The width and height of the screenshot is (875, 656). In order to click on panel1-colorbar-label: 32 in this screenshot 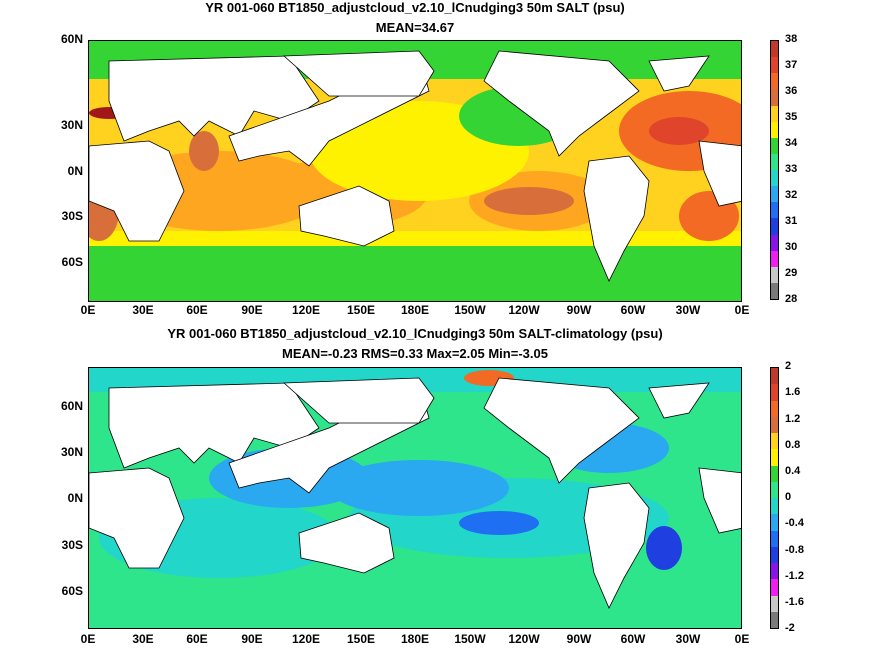, I will do `click(791, 195)`.